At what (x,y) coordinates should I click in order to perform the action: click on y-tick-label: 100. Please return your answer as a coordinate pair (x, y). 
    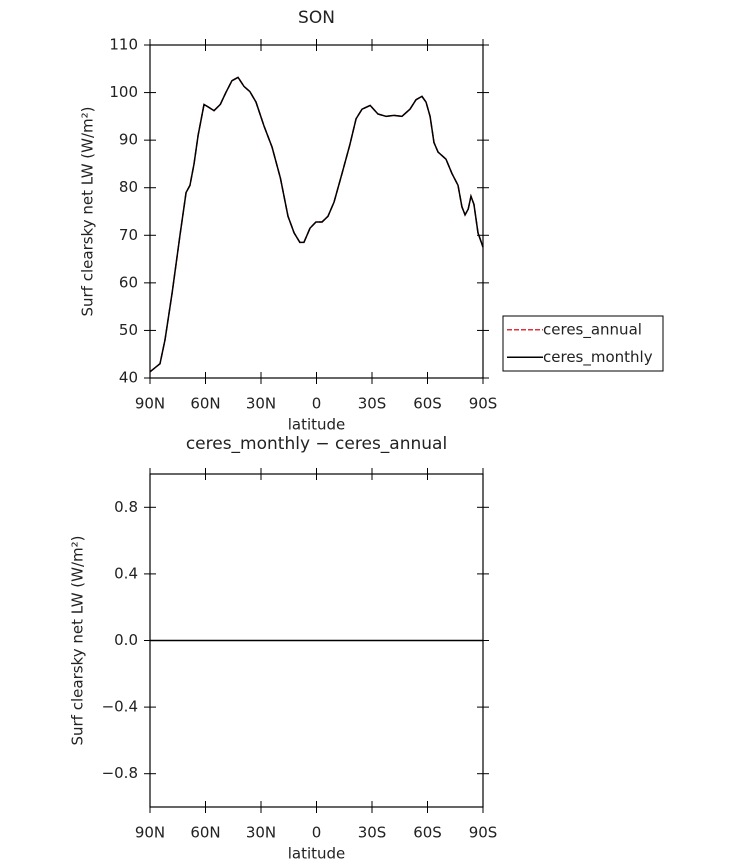
    Looking at the image, I should click on (123, 92).